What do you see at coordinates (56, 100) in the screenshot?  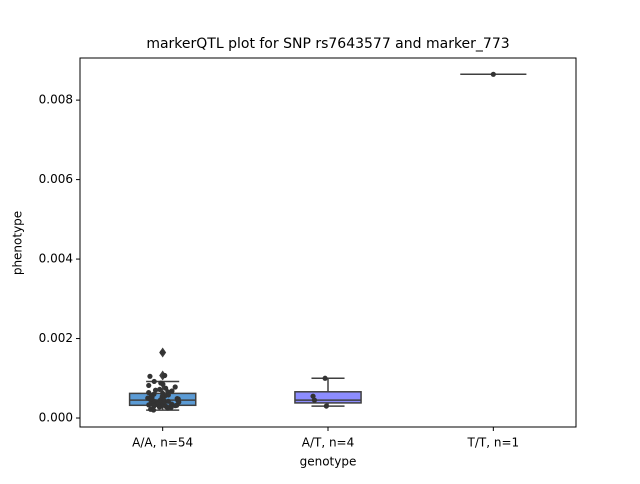 I see `y-tick-label: 0.008` at bounding box center [56, 100].